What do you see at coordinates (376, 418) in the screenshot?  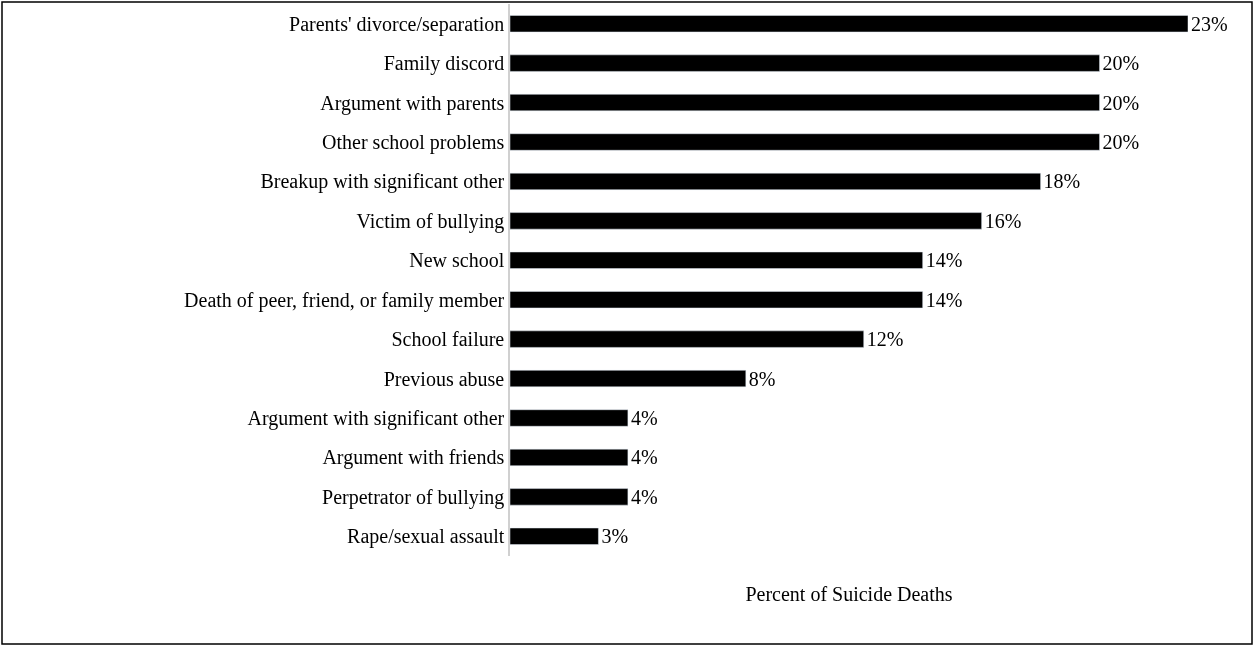 I see `y-tick-label: Argument with significant other` at bounding box center [376, 418].